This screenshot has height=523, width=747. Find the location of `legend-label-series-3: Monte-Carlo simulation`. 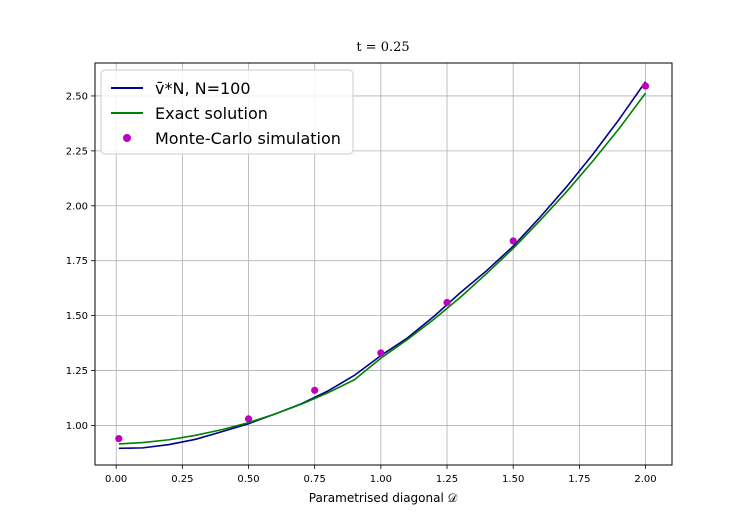

legend-label-series-3: Monte-Carlo simulation is located at coordinates (248, 138).